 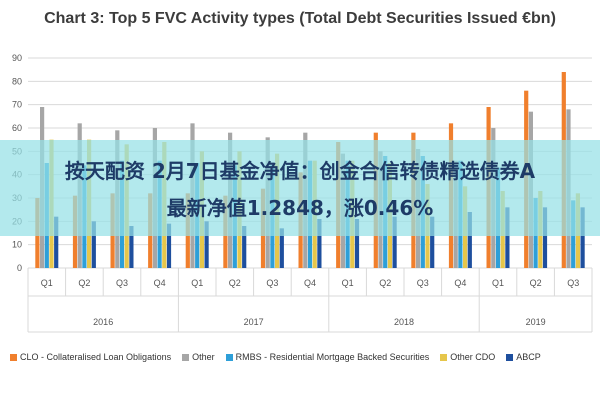 What do you see at coordinates (404, 322) in the screenshot?
I see `year-label: 2018` at bounding box center [404, 322].